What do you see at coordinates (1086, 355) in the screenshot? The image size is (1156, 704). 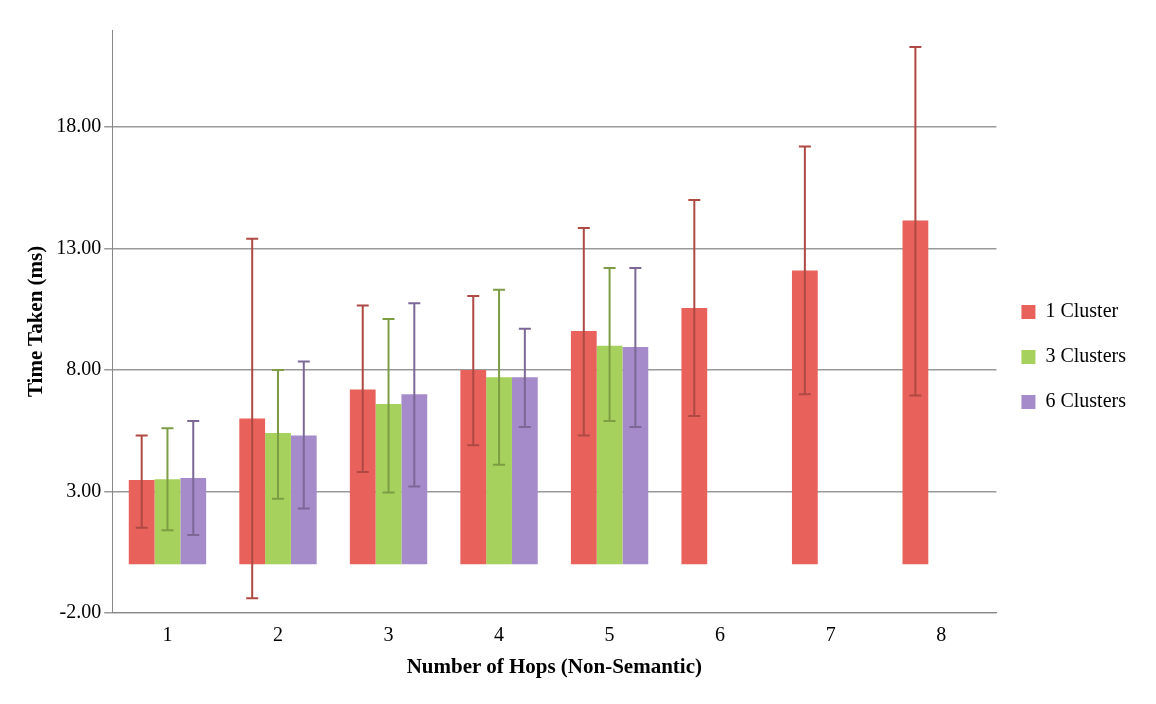 I see `legend-label: 3 Clusters` at bounding box center [1086, 355].